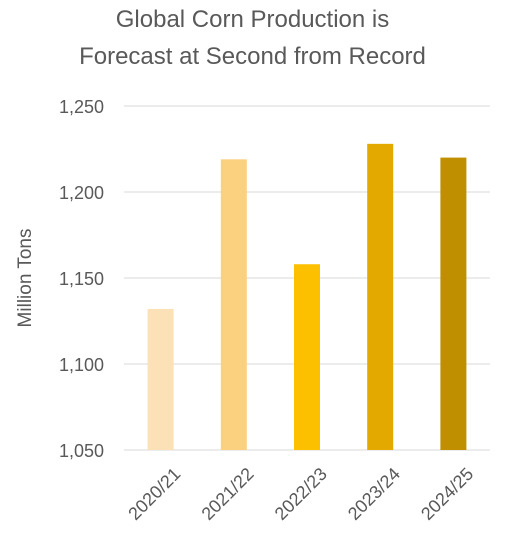  What do you see at coordinates (374, 494) in the screenshot?
I see `x-tick-label: 2023/24` at bounding box center [374, 494].